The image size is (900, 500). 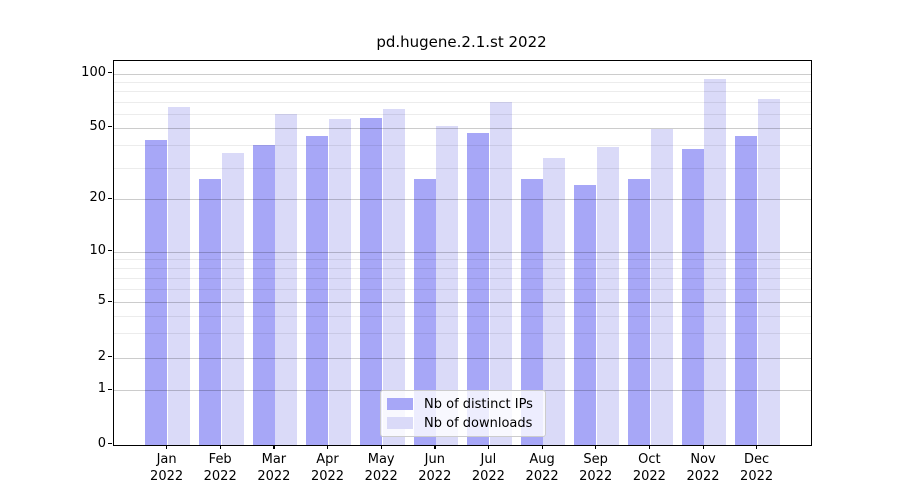 I want to click on x-tick-label-nov: Nov 2022, so click(x=703, y=468).